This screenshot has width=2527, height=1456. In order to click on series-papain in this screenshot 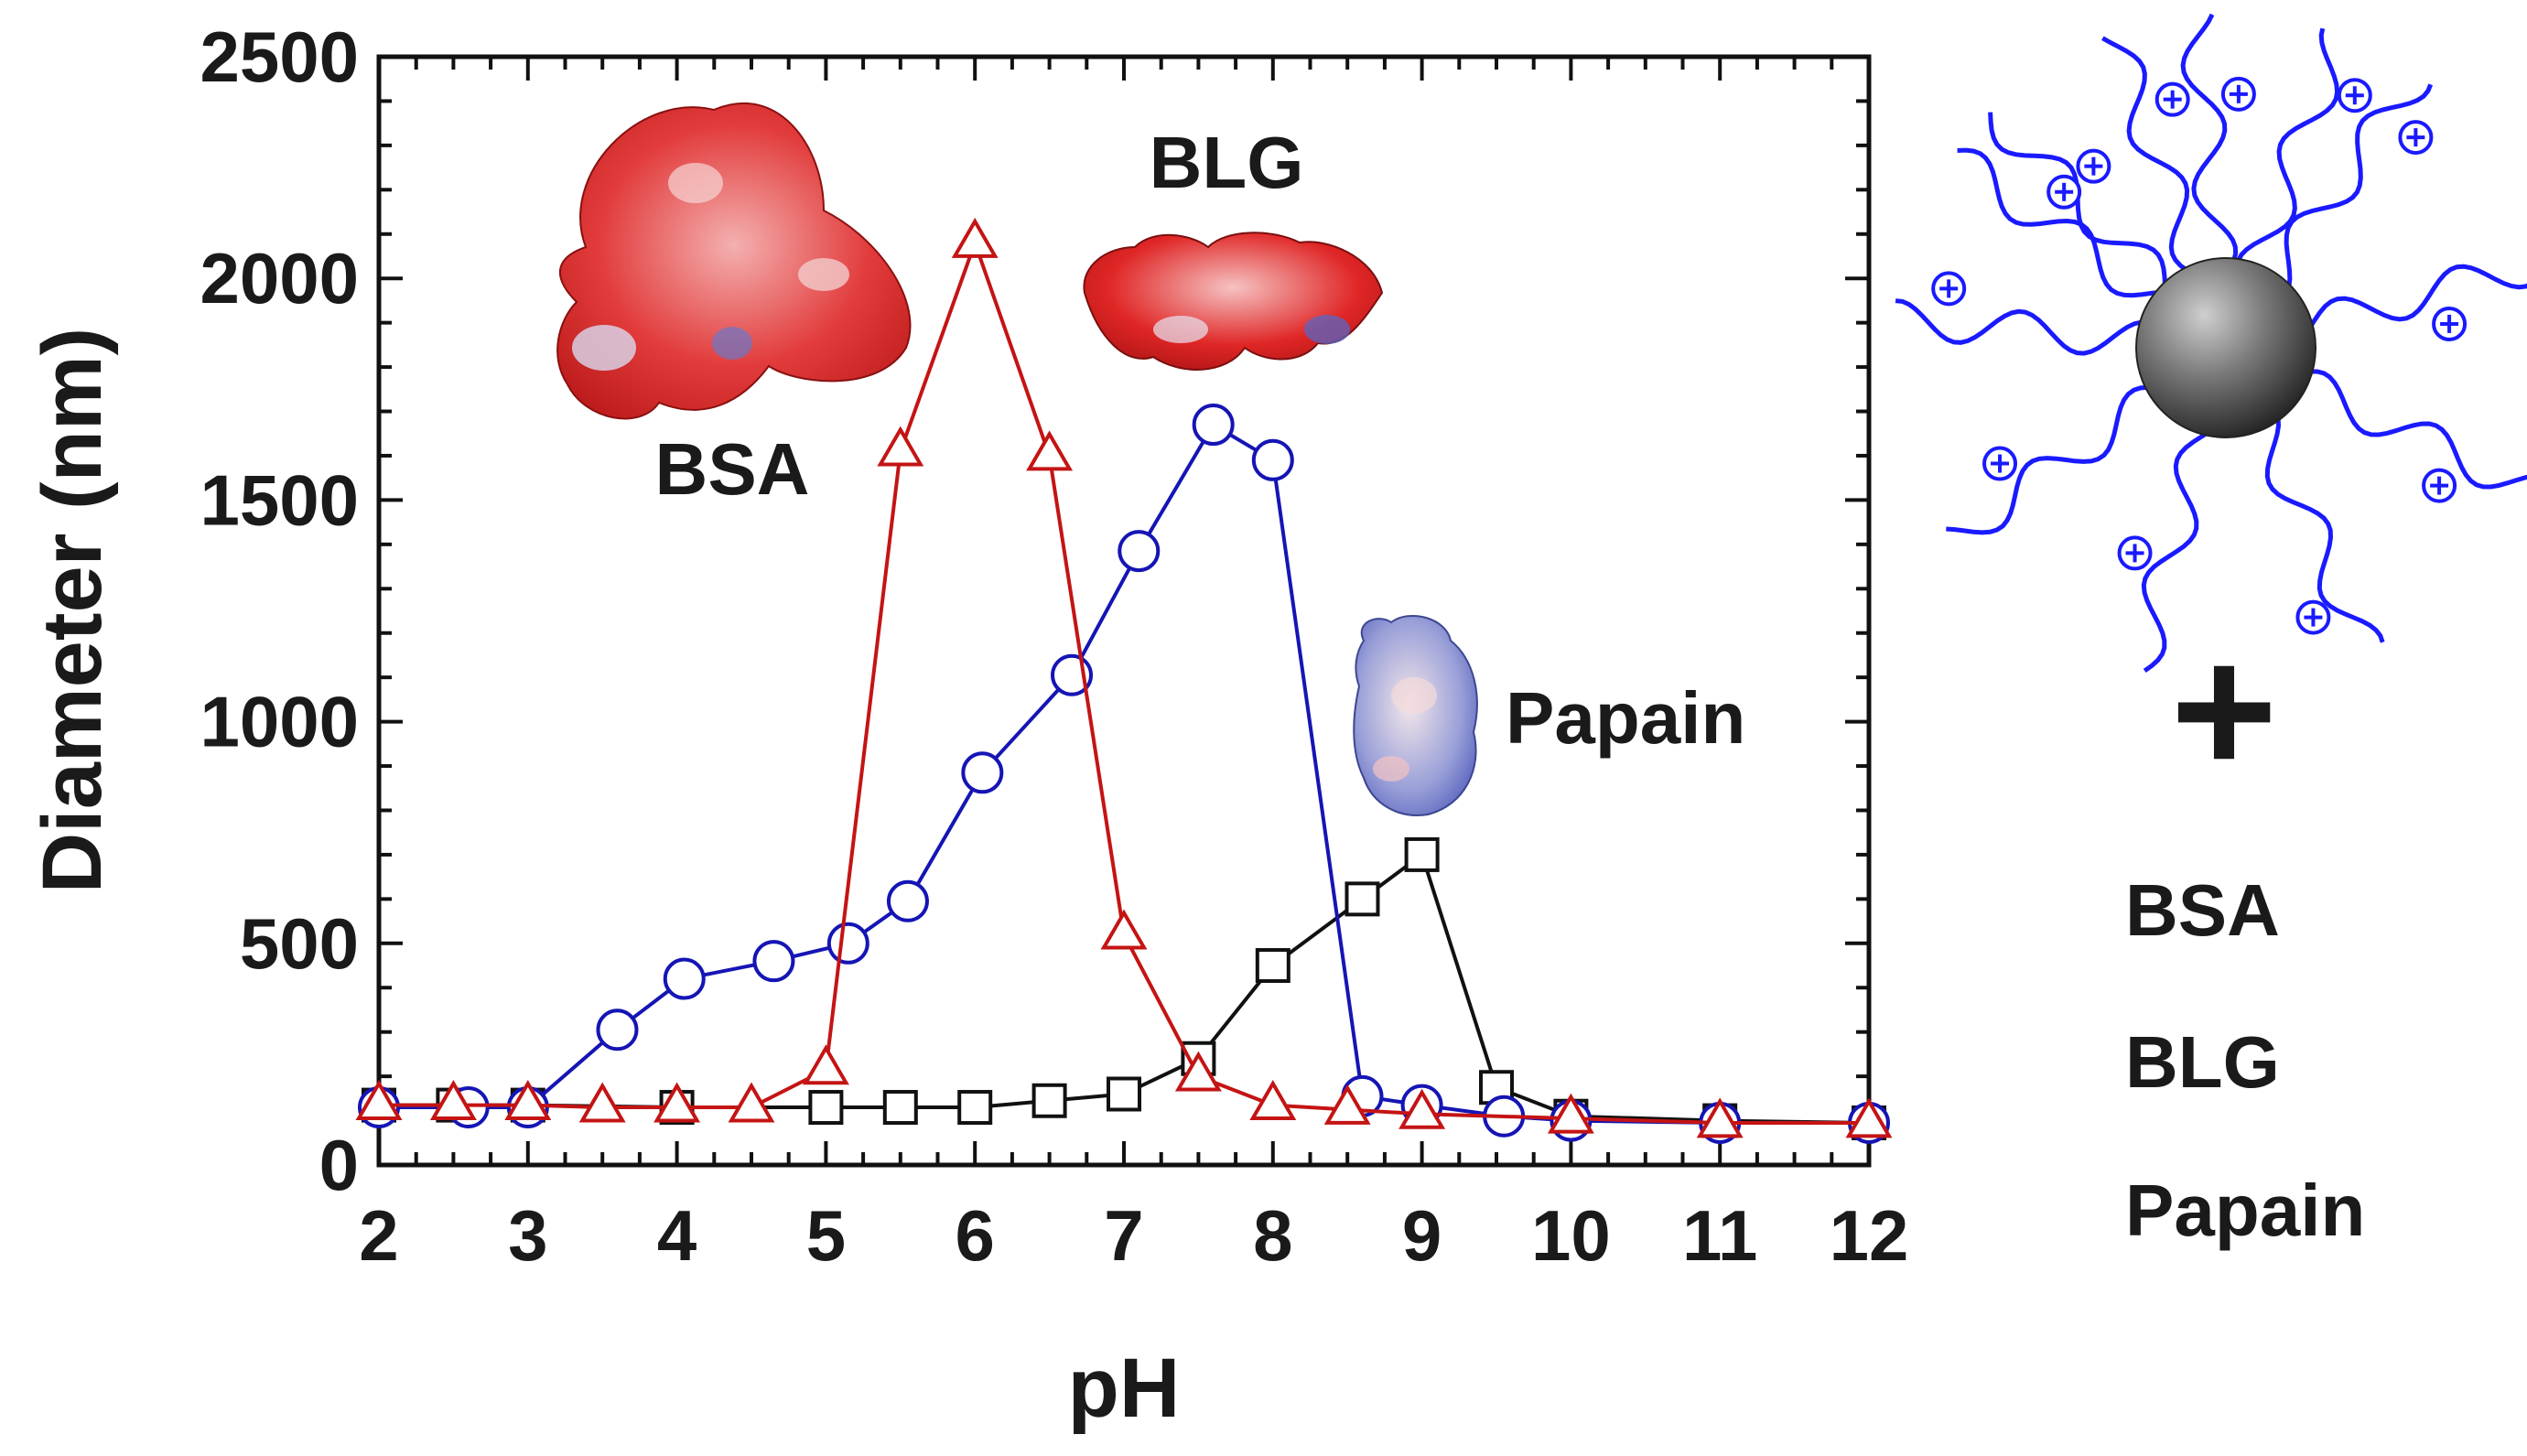, I will do `click(1124, 988)`.